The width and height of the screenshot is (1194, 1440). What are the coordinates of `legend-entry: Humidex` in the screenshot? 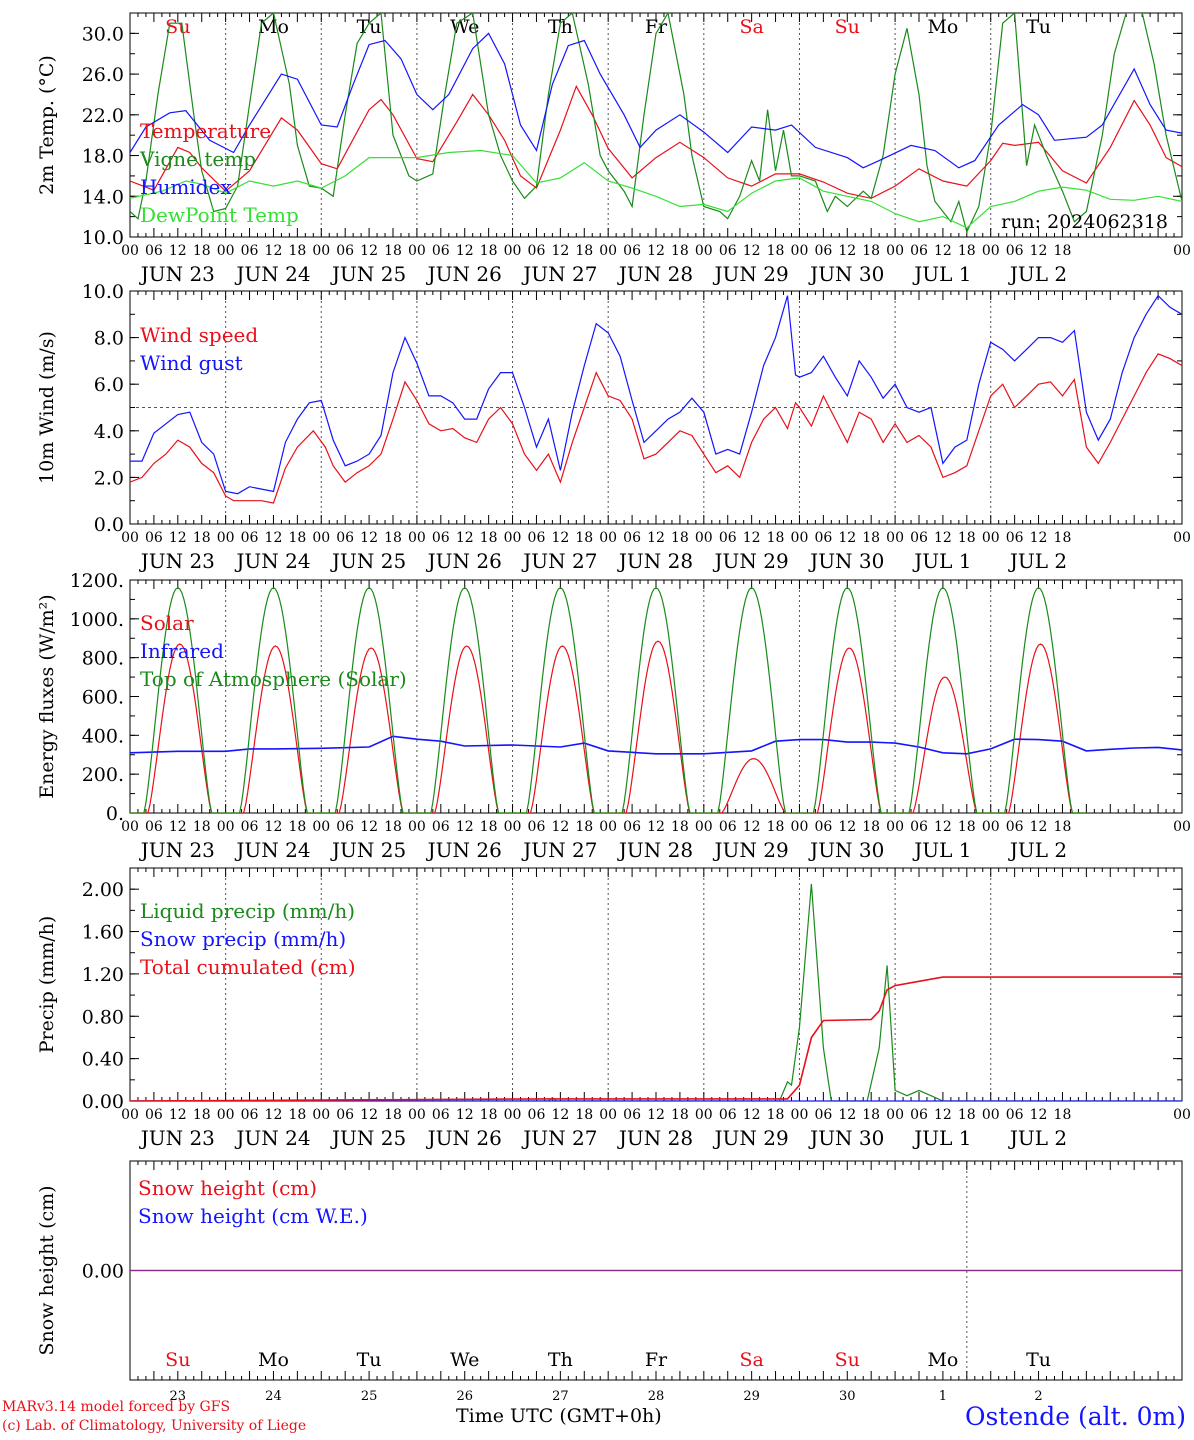 It's located at (186, 187).